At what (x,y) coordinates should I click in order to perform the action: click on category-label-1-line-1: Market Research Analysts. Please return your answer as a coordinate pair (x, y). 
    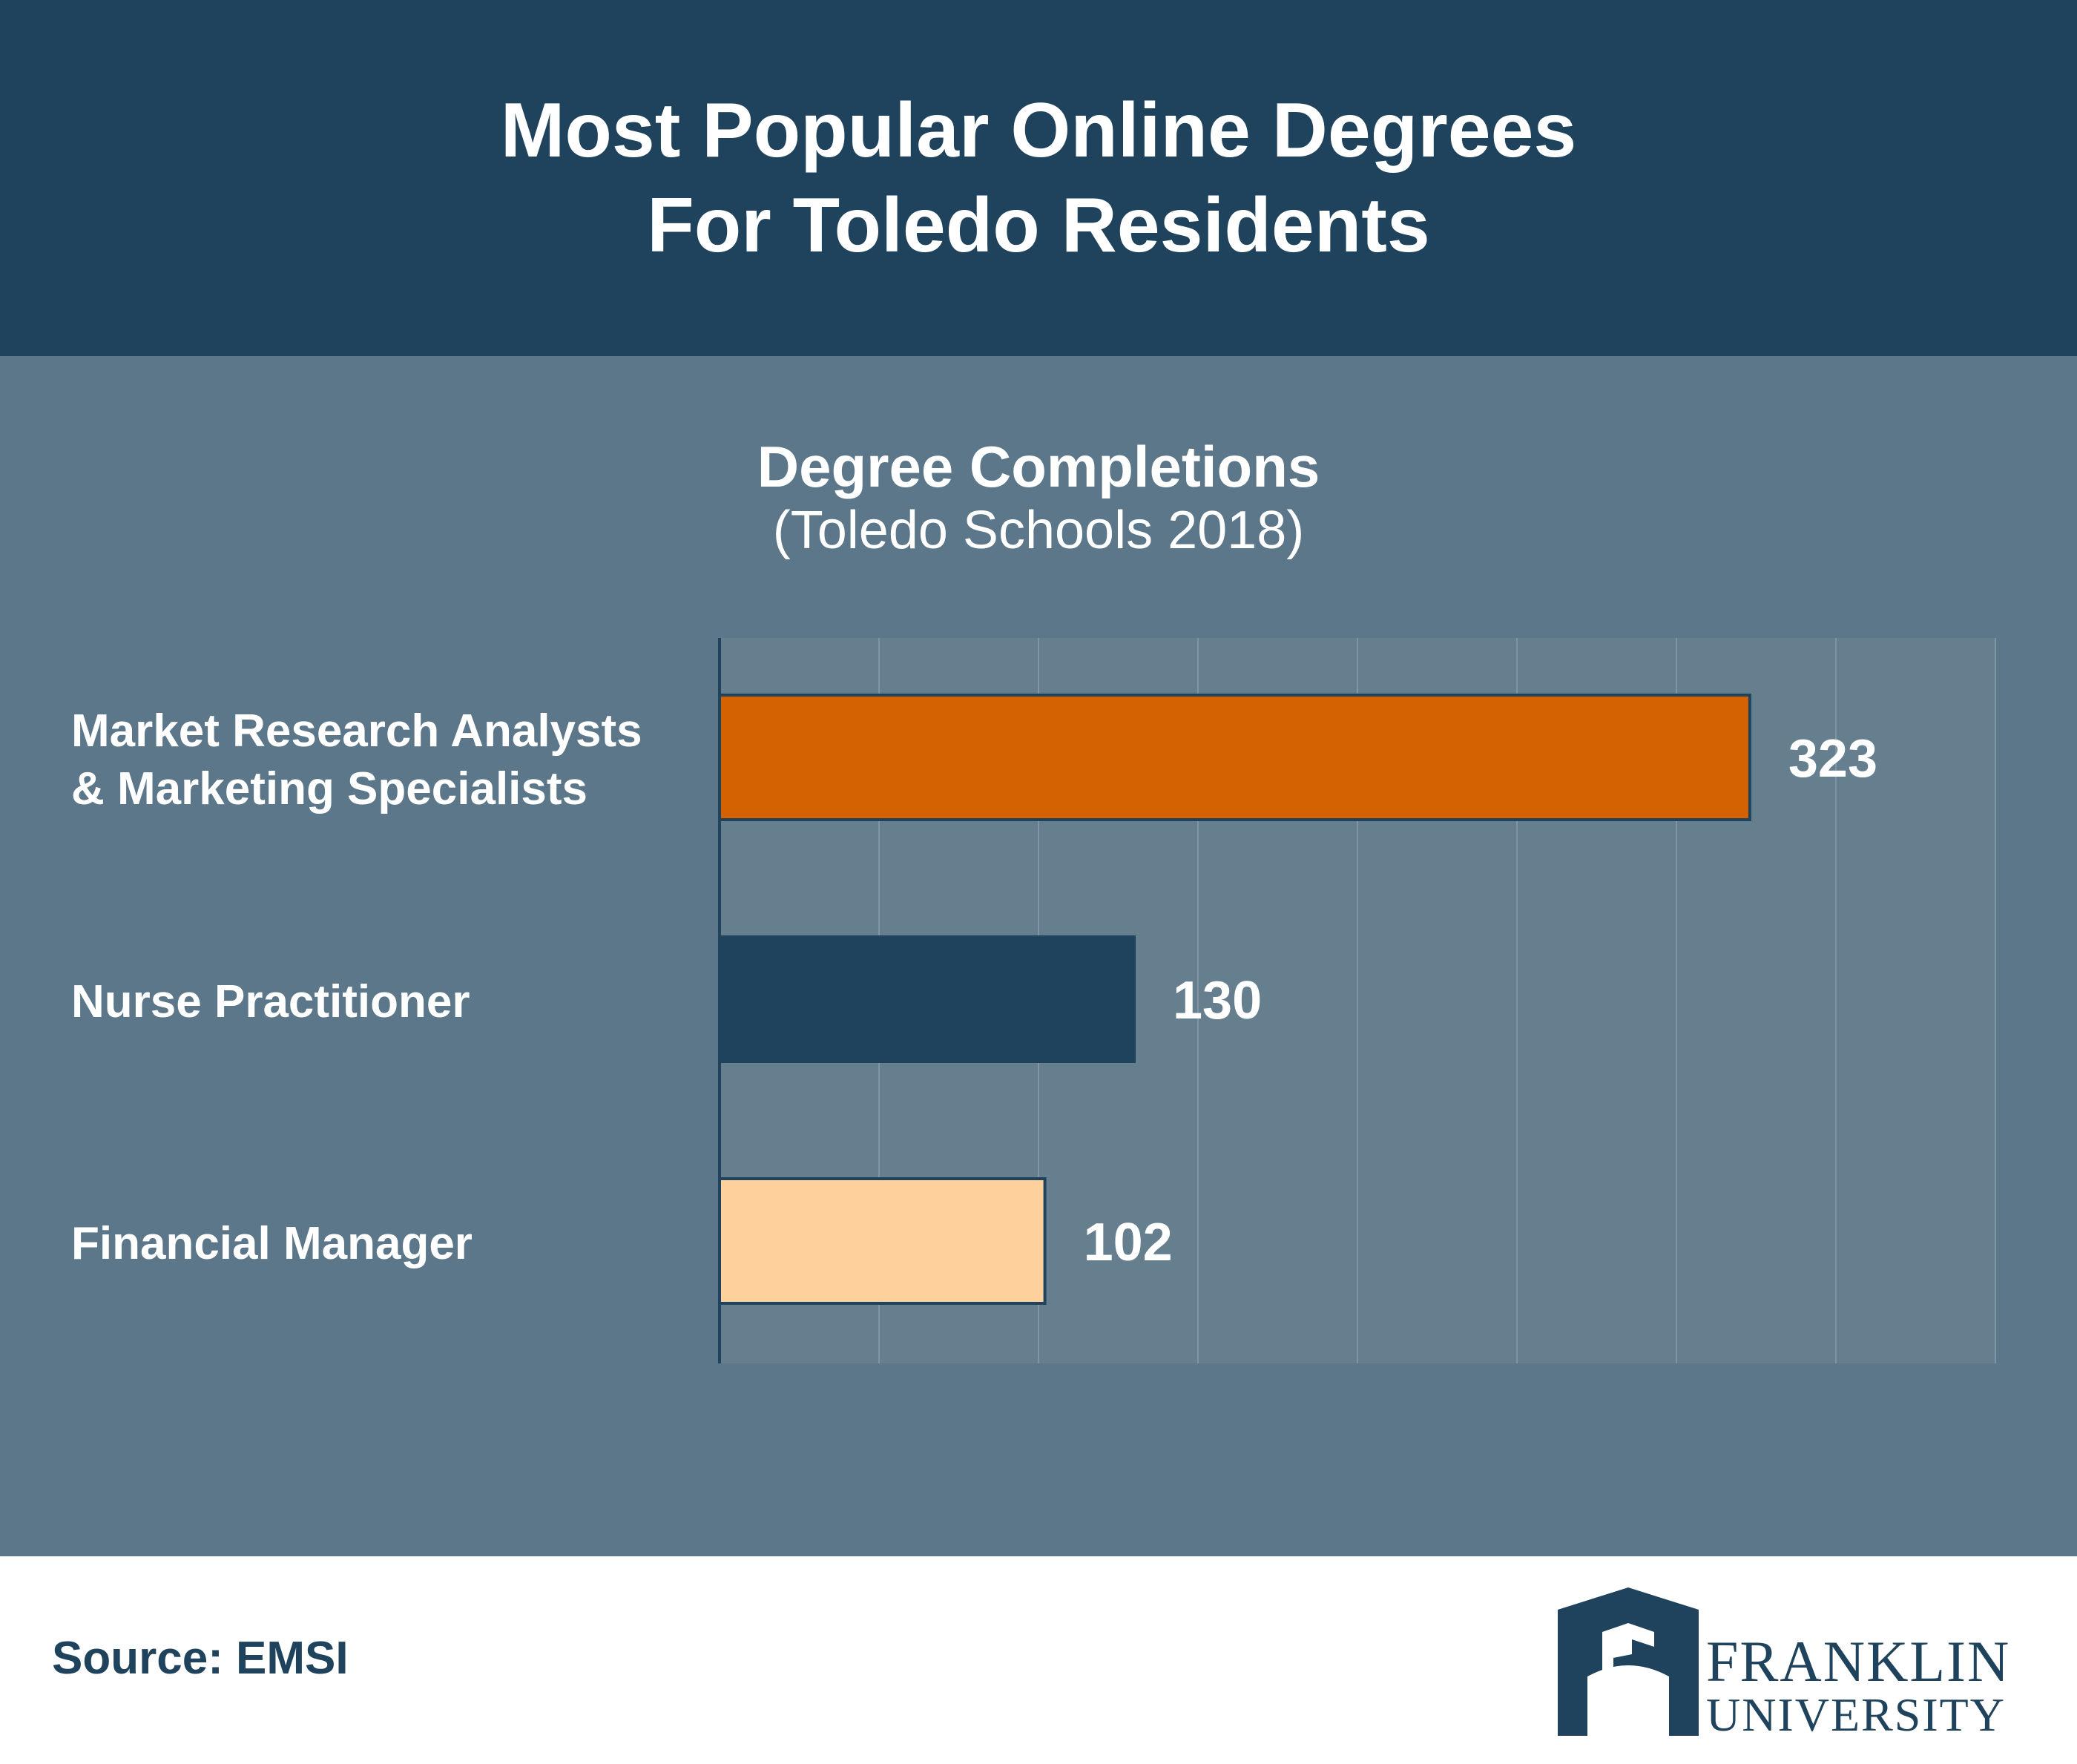
    Looking at the image, I should click on (356, 731).